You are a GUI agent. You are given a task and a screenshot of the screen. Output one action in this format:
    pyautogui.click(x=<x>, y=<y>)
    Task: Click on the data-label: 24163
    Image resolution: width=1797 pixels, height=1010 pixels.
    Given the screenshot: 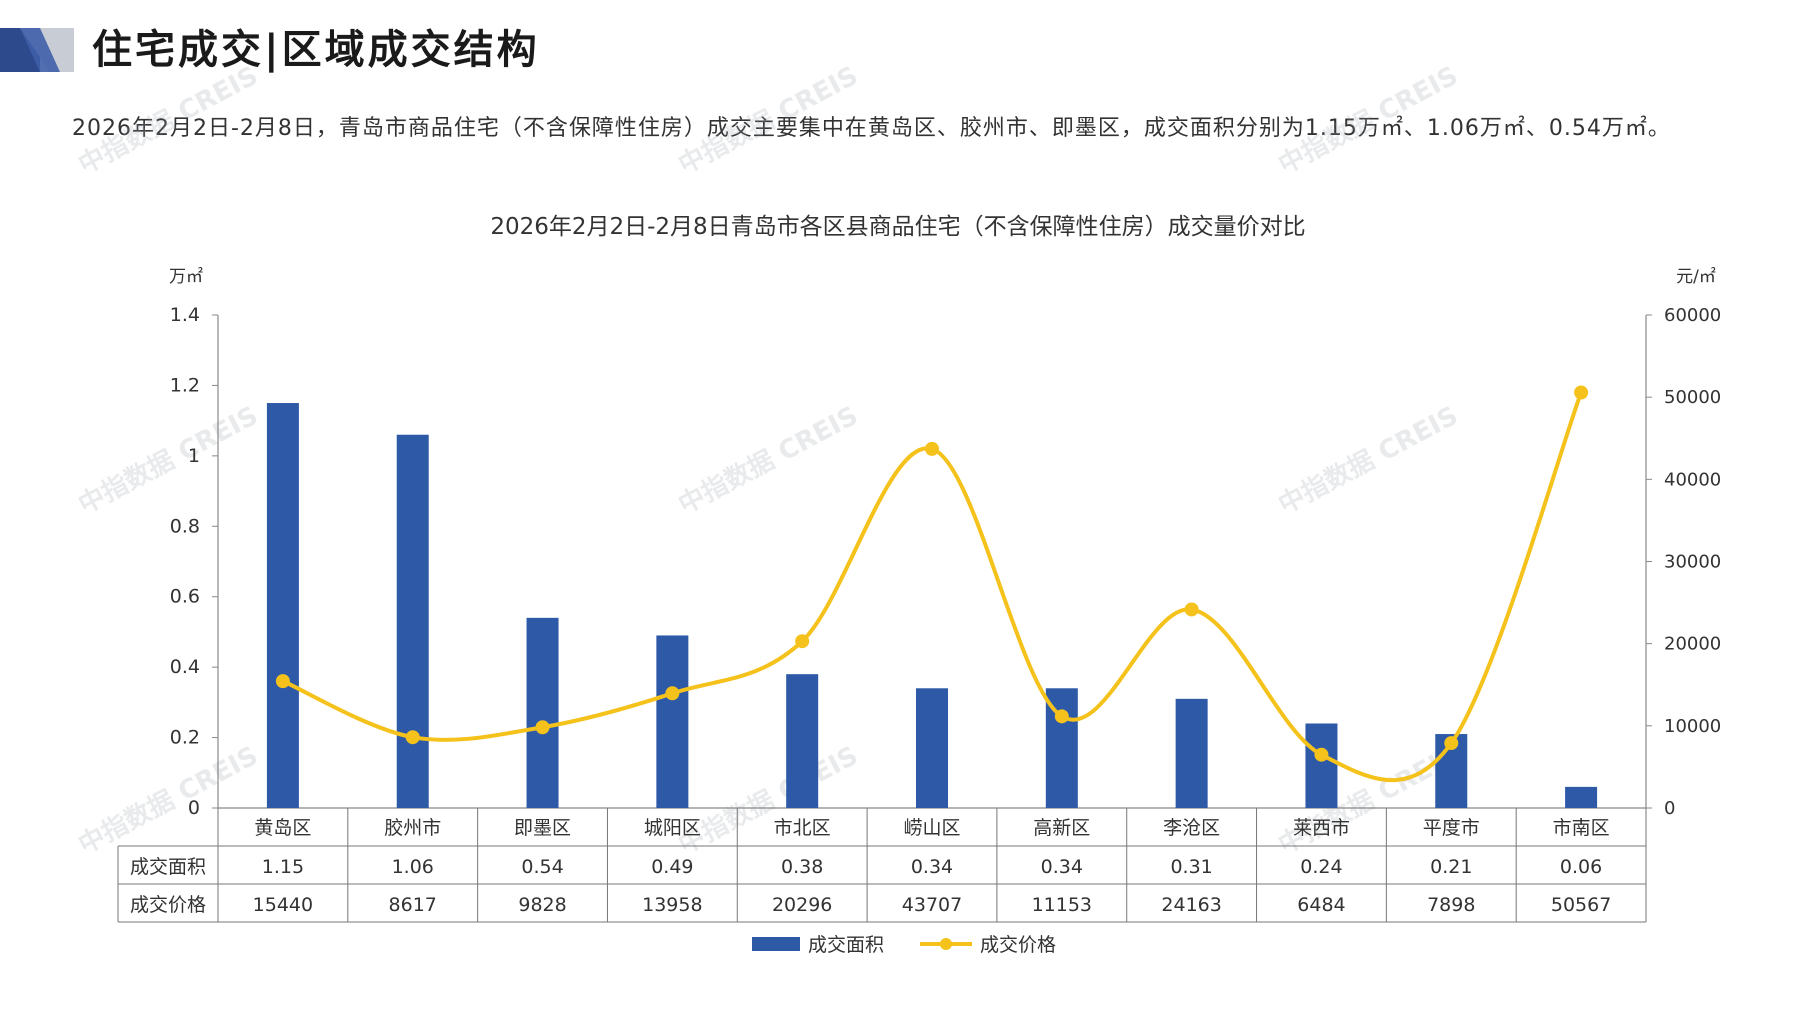 What is the action you would take?
    pyautogui.click(x=1191, y=905)
    